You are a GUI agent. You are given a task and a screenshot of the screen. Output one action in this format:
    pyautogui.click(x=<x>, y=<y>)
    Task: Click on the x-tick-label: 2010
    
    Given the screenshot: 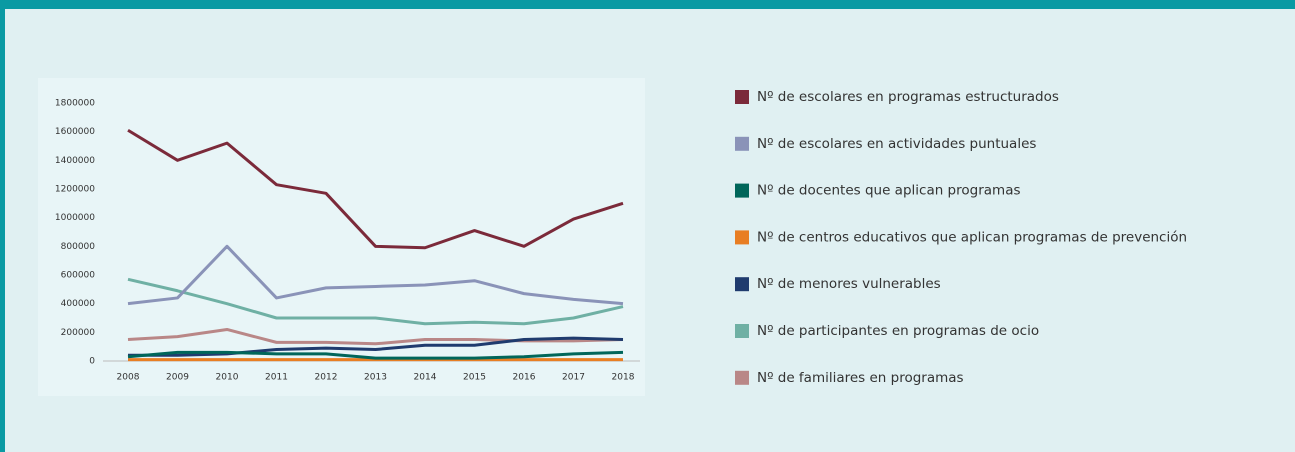 What is the action you would take?
    pyautogui.click(x=227, y=378)
    